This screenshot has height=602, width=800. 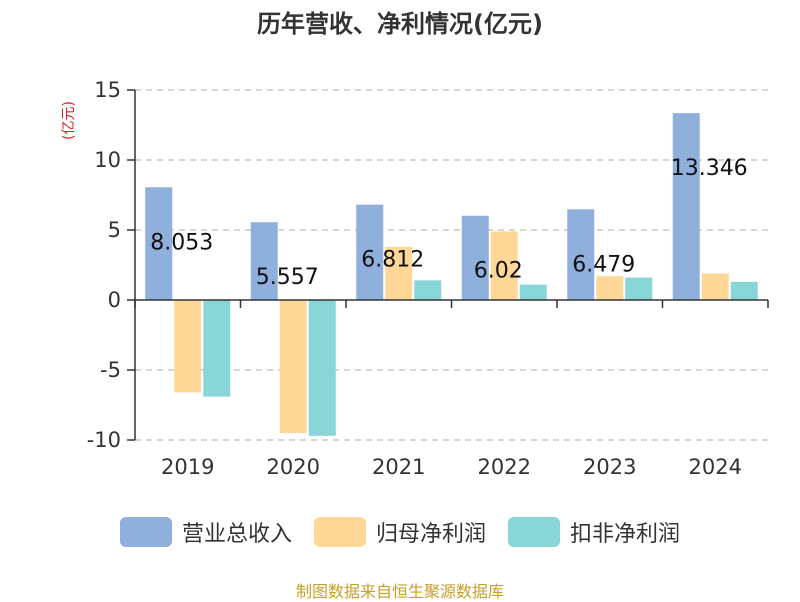 What do you see at coordinates (715, 467) in the screenshot?
I see `x-tick-label-5: 2024` at bounding box center [715, 467].